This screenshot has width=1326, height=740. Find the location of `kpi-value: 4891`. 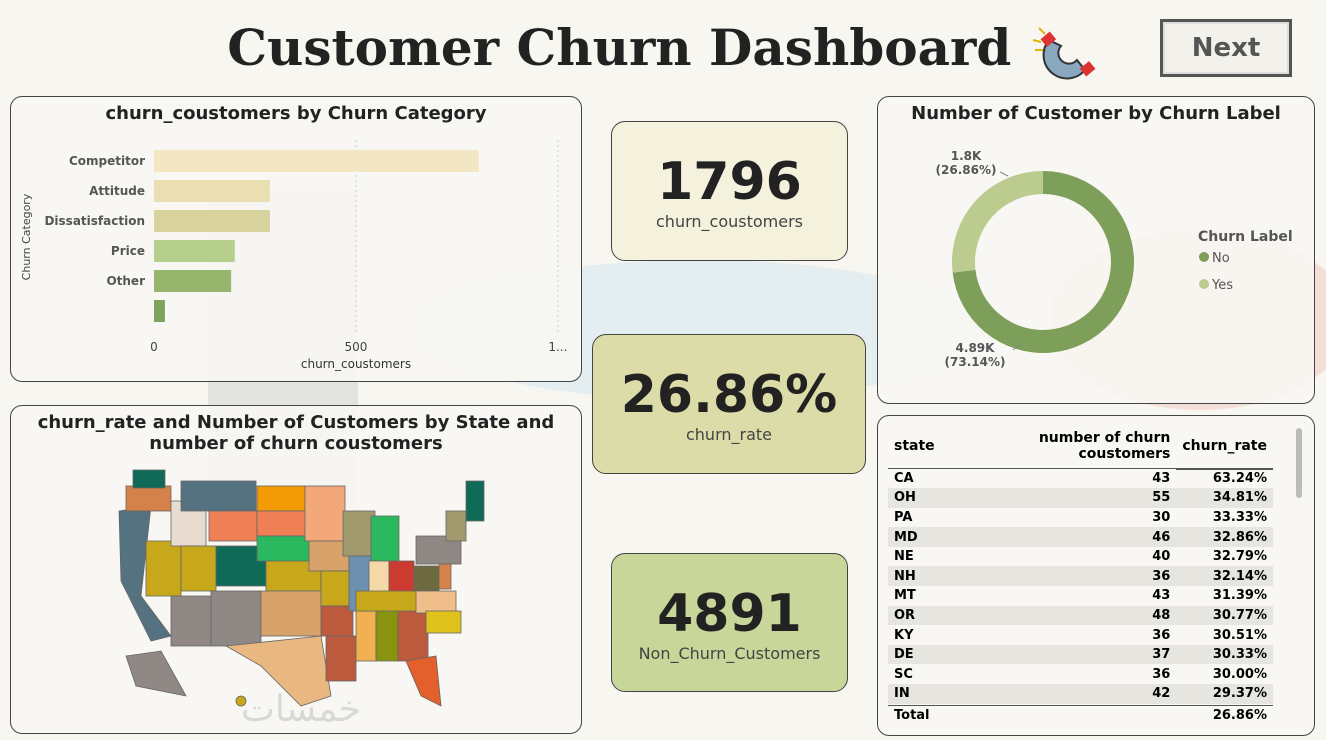

kpi-value: 4891 is located at coordinates (729, 614).